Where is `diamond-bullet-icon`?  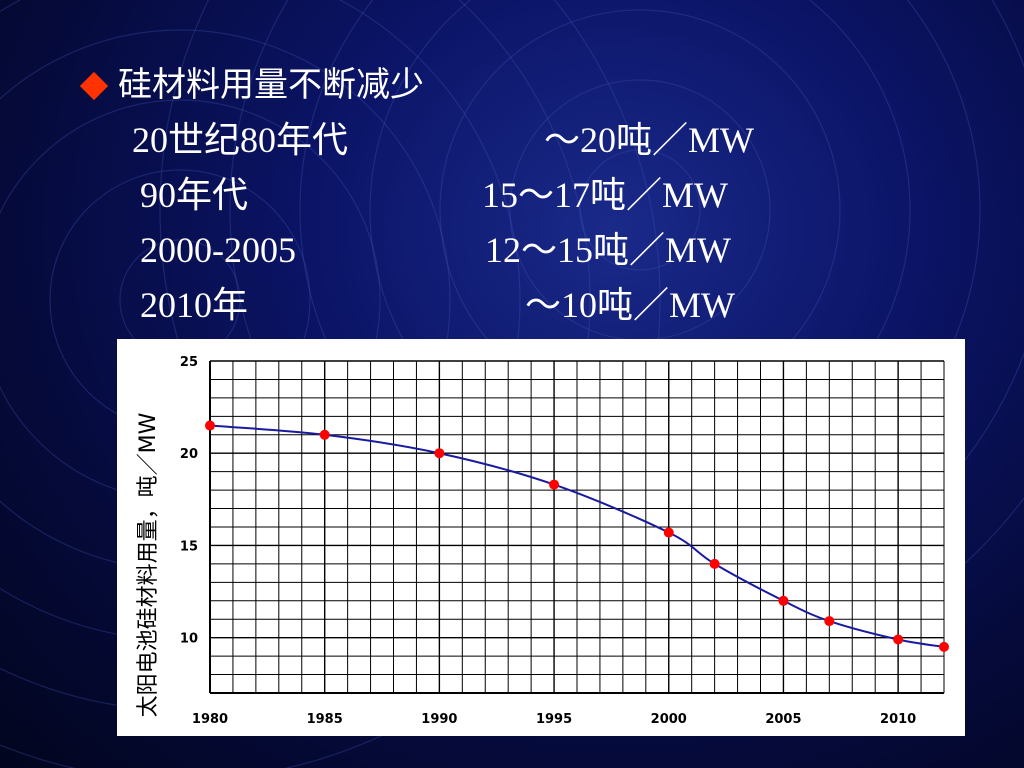 diamond-bullet-icon is located at coordinates (94, 86).